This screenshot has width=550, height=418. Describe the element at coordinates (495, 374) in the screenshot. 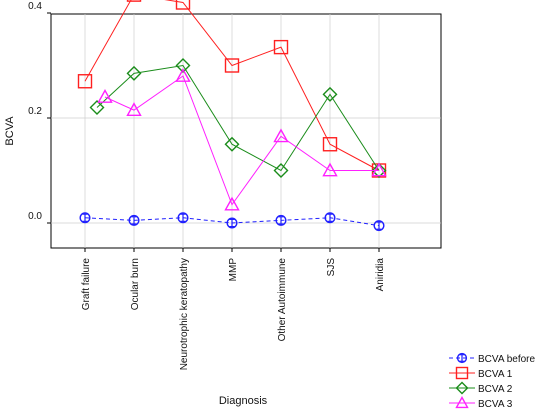

I see `legend-label: BCVA 1` at that location.